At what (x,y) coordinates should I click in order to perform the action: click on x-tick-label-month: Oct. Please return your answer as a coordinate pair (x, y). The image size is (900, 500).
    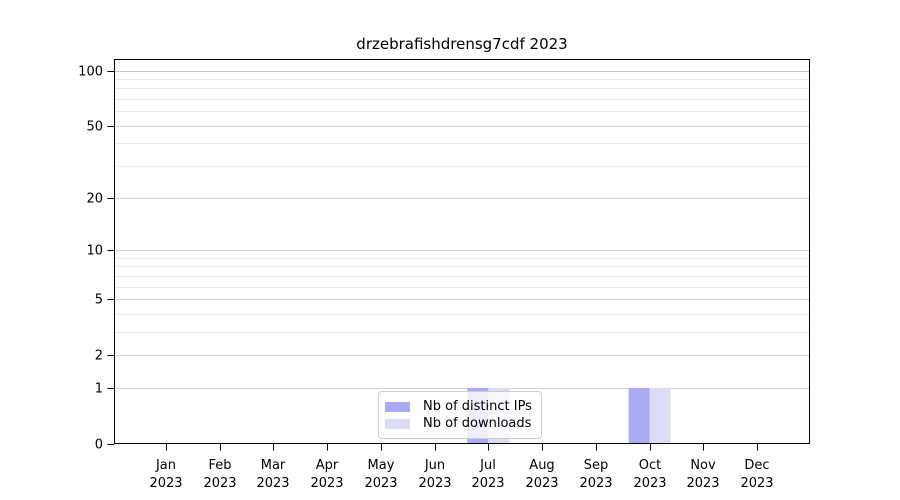
    Looking at the image, I should click on (650, 465).